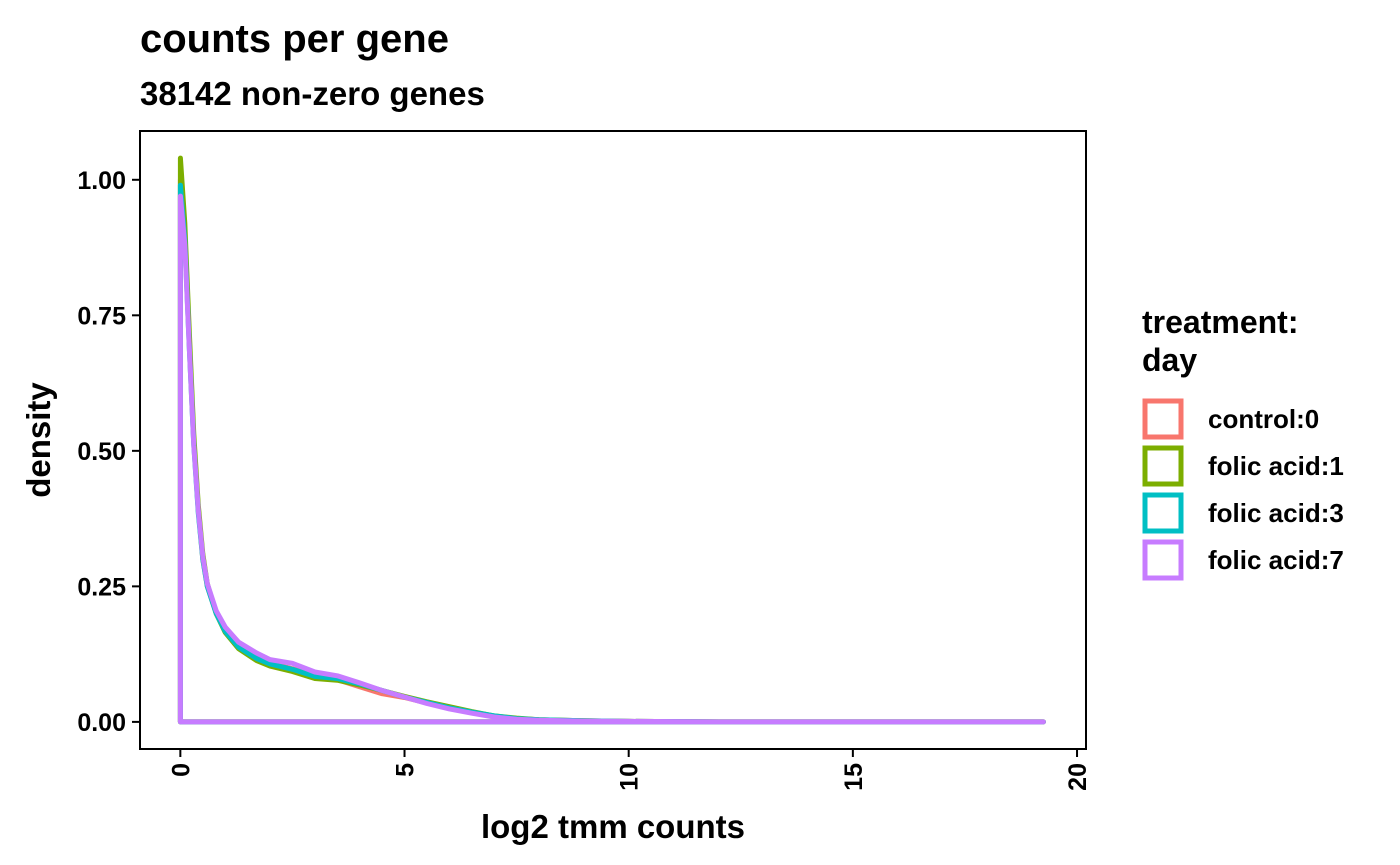 The image size is (1400, 865). I want to click on chart-subtitle: 38142 non-zero genes, so click(312, 93).